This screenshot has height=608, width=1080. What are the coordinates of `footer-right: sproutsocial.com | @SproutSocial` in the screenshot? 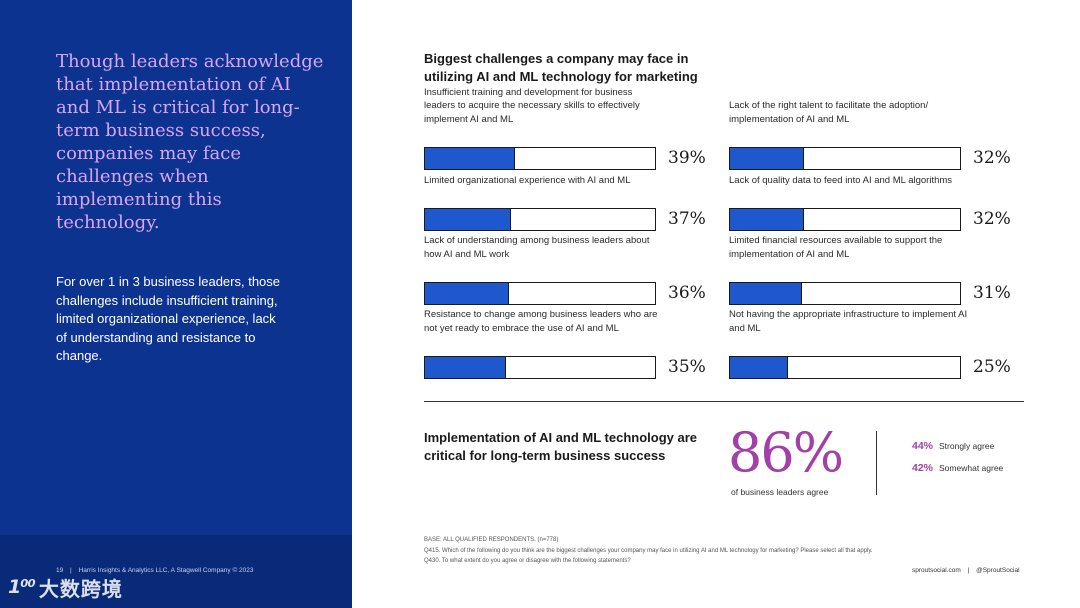 It's located at (966, 570).